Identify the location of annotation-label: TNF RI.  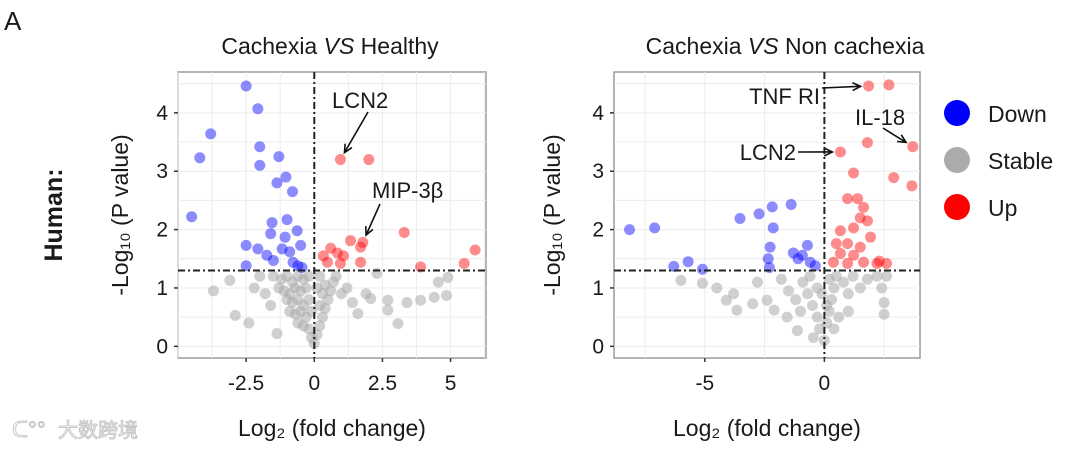
(784, 96).